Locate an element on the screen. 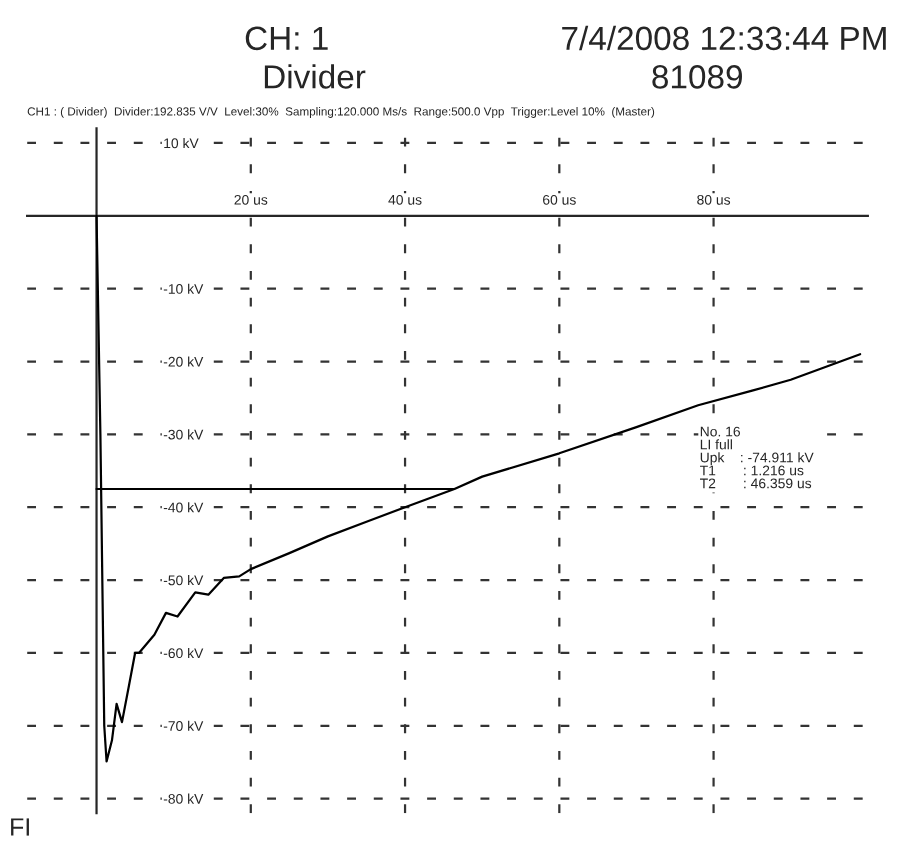 The image size is (904, 856). chart-title: CH: 1 is located at coordinates (286, 38).